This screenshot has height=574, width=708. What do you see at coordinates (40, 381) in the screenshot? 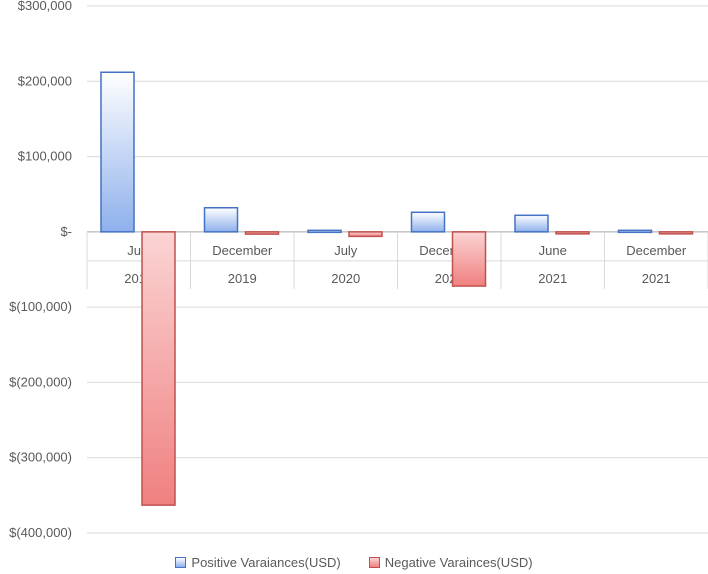
I see `y-tick-label: $(200,000)` at bounding box center [40, 381].